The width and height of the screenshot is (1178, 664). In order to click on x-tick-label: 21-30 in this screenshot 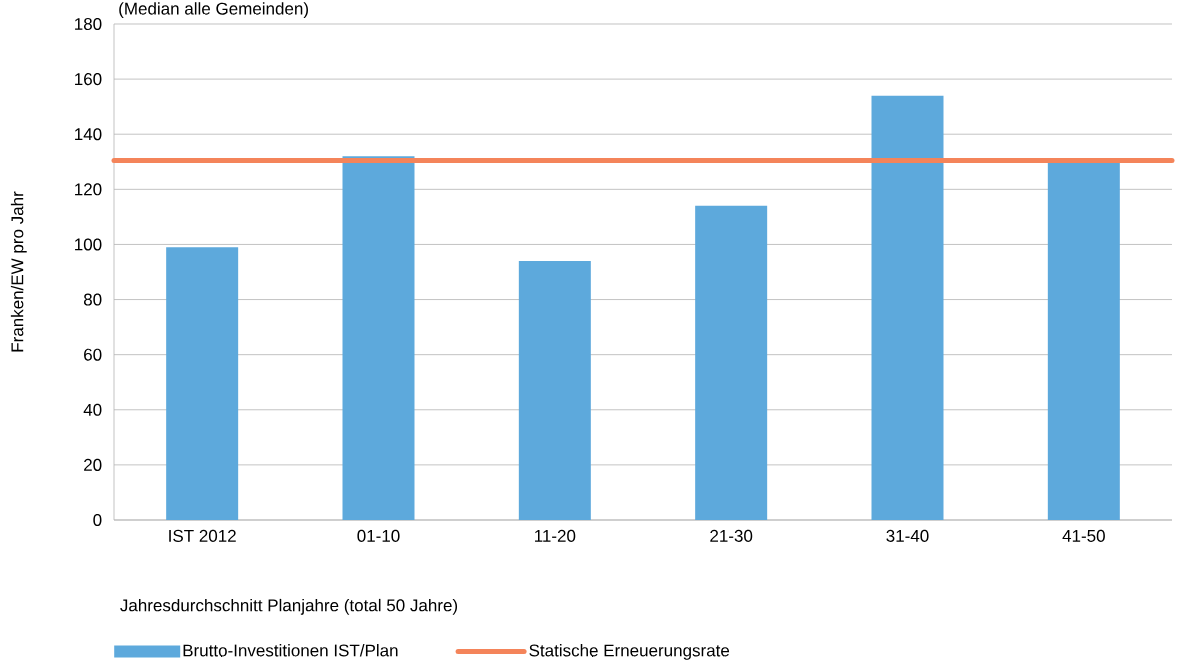, I will do `click(731, 535)`.